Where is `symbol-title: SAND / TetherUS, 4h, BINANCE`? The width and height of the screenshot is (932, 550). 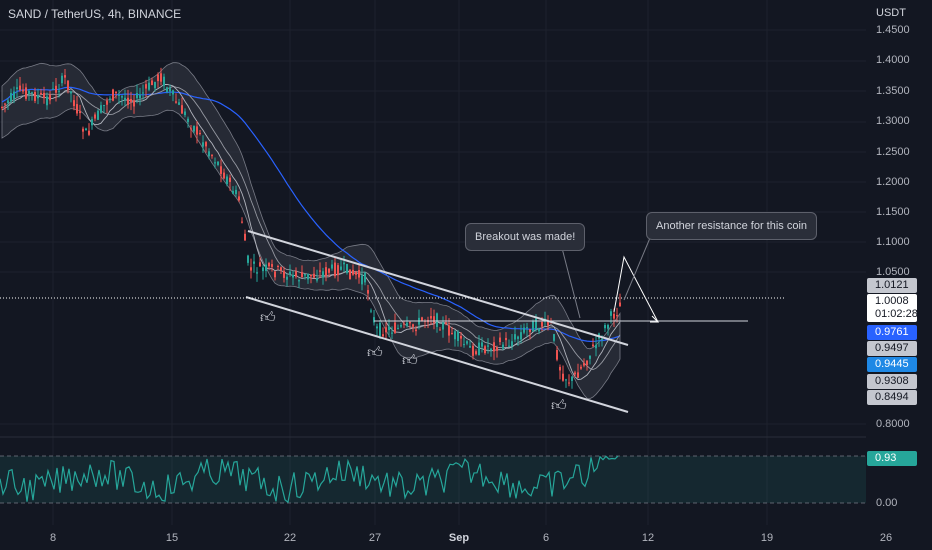 symbol-title: SAND / TetherUS, 4h, BINANCE is located at coordinates (95, 14).